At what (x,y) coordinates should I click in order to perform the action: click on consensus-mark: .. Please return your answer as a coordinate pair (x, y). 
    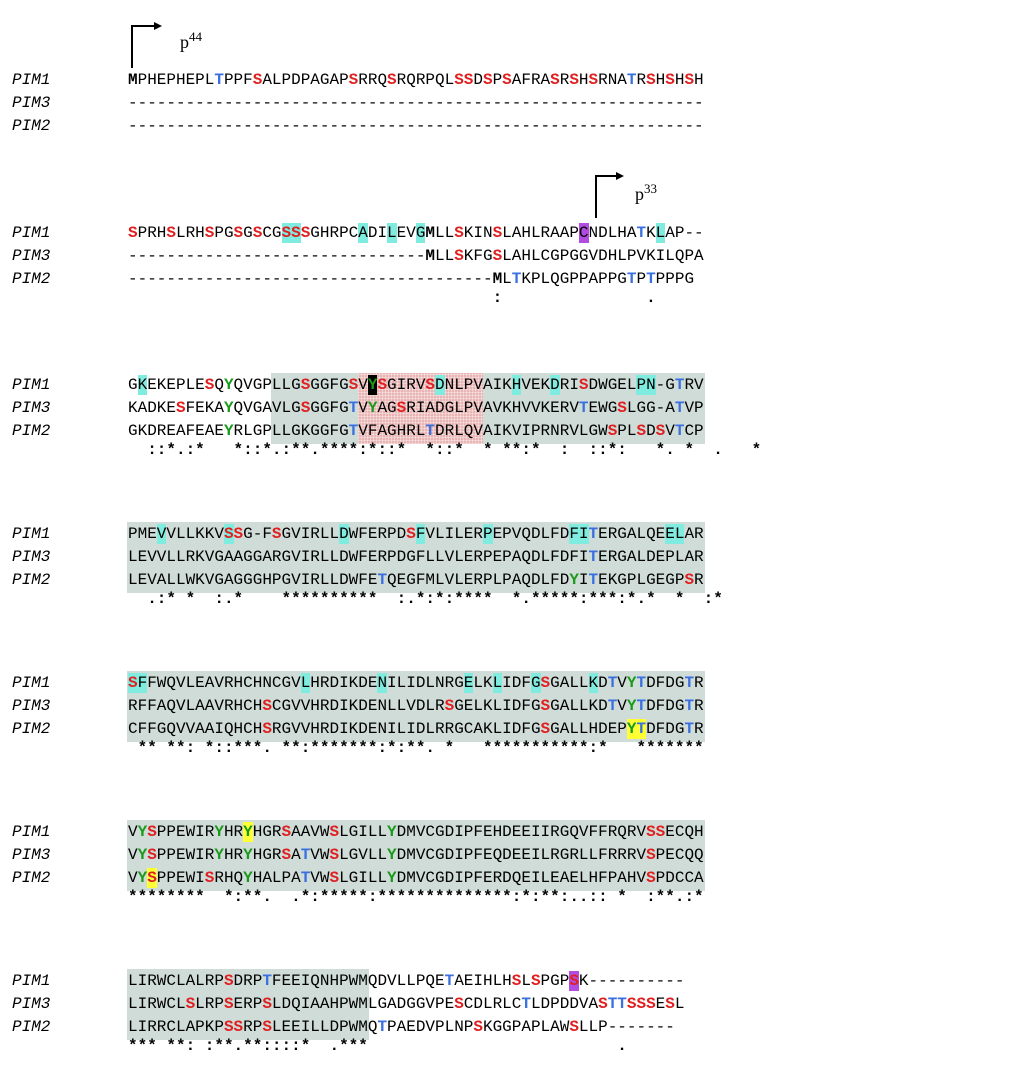
    Looking at the image, I should click on (574, 897).